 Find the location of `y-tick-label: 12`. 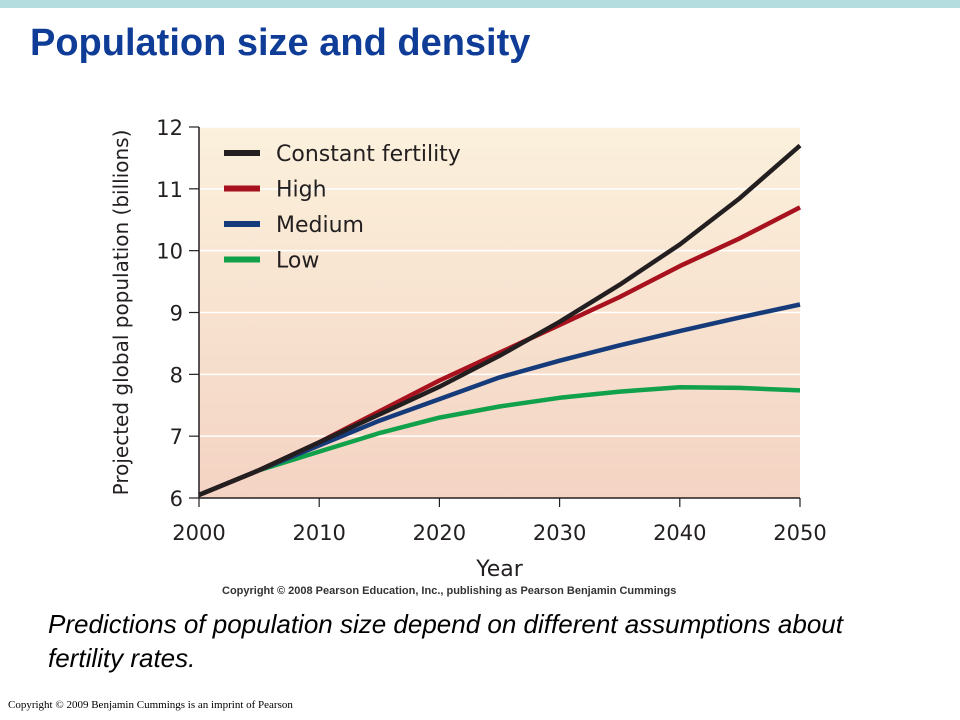

y-tick-label: 12 is located at coordinates (169, 128).